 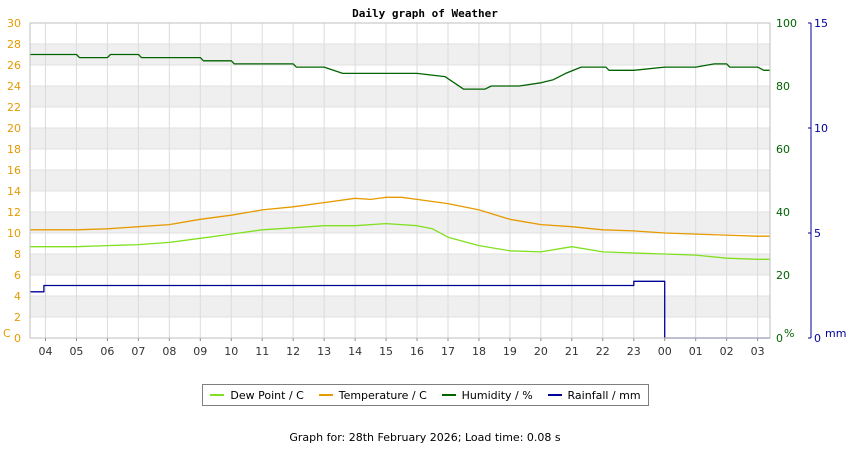 What do you see at coordinates (665, 351) in the screenshot?
I see `x-tick-label: 00` at bounding box center [665, 351].